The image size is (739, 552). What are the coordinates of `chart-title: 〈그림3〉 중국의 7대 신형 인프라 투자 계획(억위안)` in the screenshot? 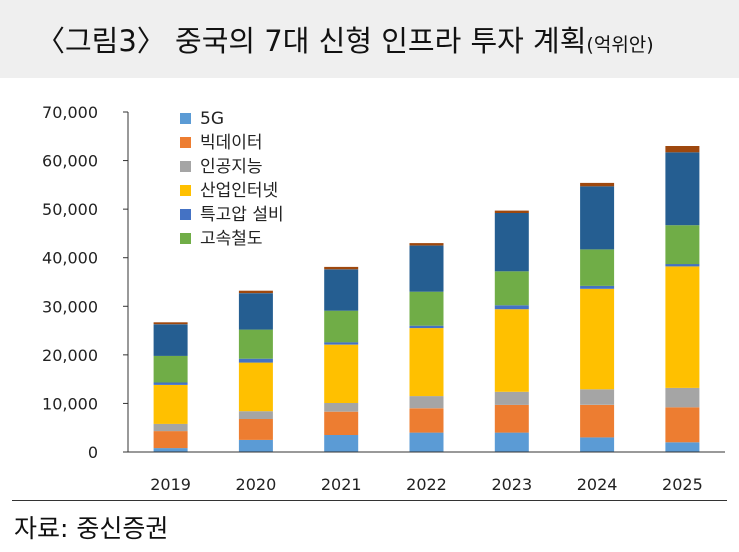 It's located at (345, 39).